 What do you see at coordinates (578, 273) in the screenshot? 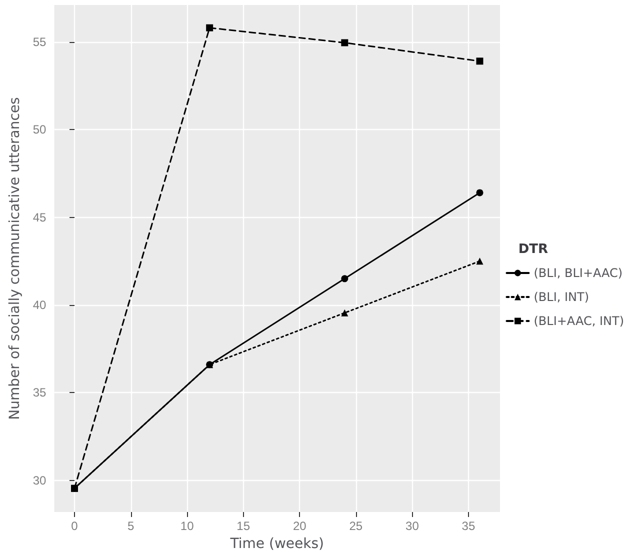
I see `legend-label: (BLI, BLI+AAC)` at bounding box center [578, 273].